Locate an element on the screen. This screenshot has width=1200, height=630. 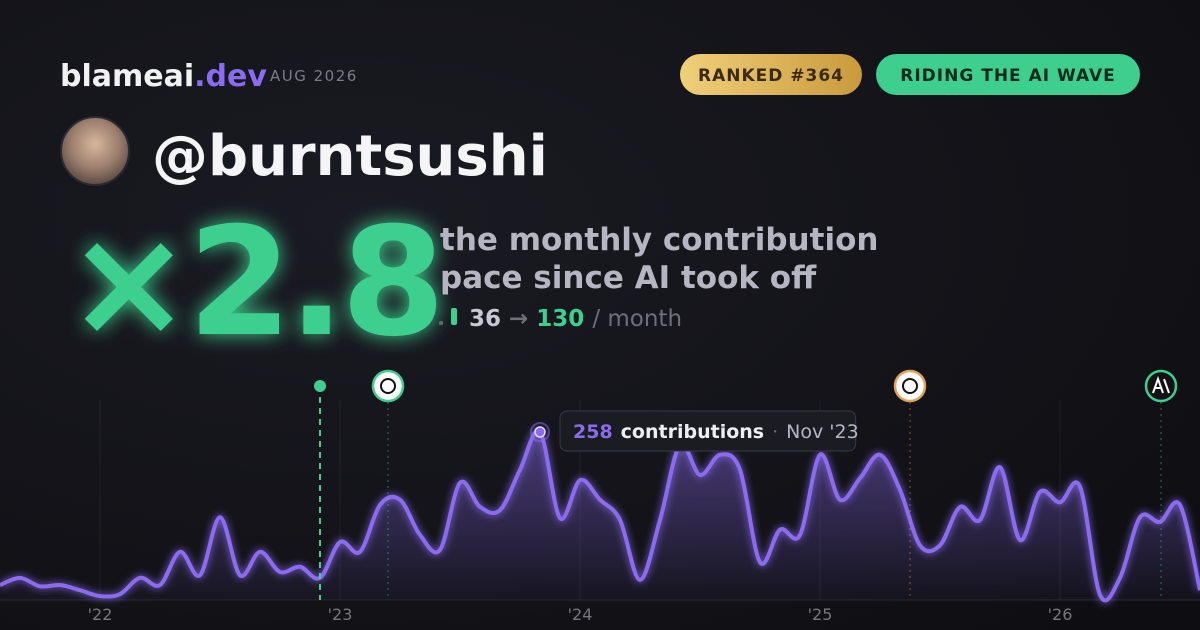
tooltip-text: 258 contributions · Nov '23 is located at coordinates (716, 432).